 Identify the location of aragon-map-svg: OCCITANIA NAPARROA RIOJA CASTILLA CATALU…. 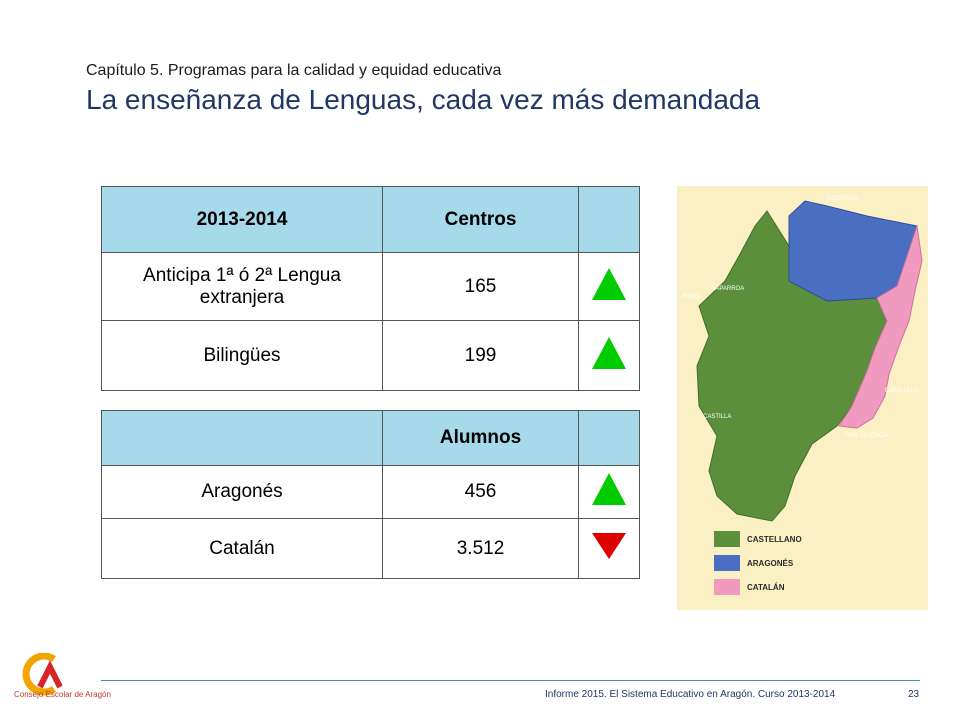
(803, 395).